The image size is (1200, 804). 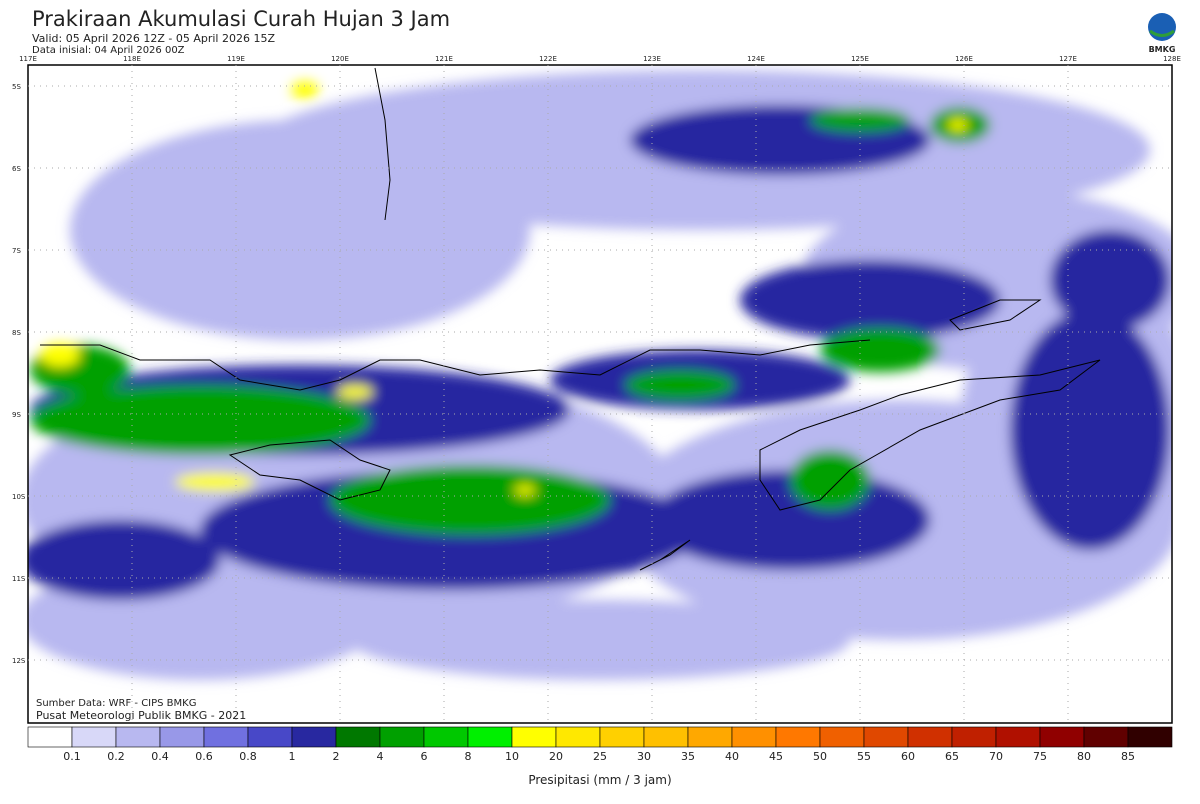 I want to click on legend-tick-label: 0.8, so click(x=248, y=756).